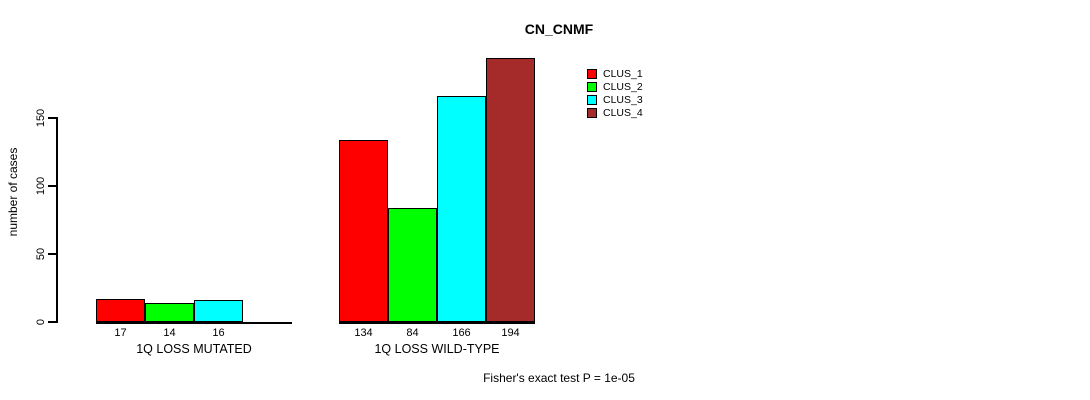  What do you see at coordinates (57, 220) in the screenshot?
I see `y-axis-line` at bounding box center [57, 220].